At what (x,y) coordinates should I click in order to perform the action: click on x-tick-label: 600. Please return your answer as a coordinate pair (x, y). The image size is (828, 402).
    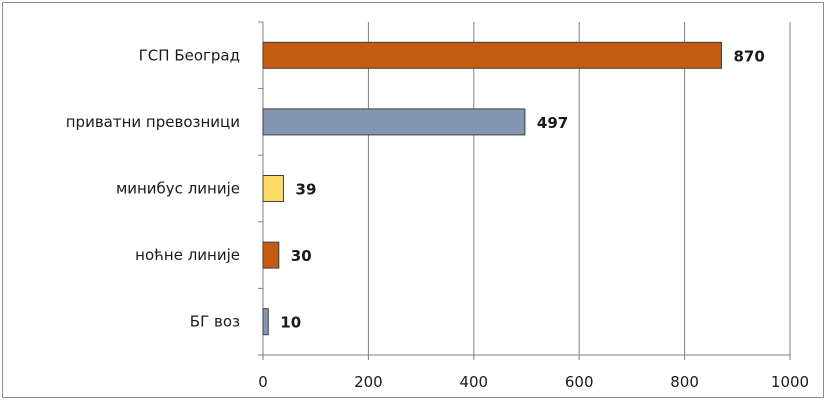
    Looking at the image, I should click on (579, 382).